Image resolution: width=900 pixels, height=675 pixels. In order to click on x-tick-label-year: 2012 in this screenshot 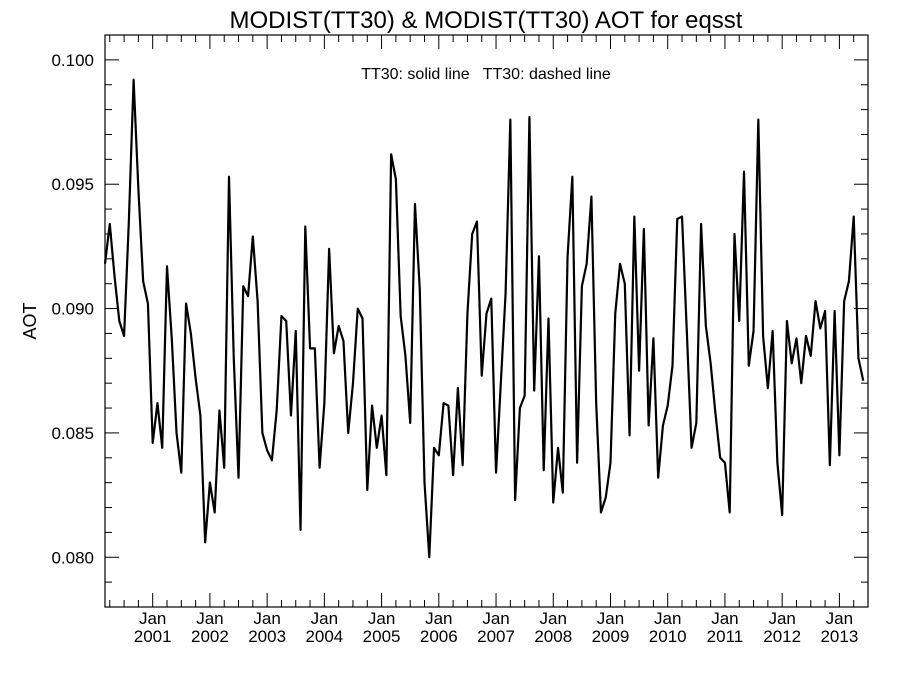, I will do `click(782, 636)`.